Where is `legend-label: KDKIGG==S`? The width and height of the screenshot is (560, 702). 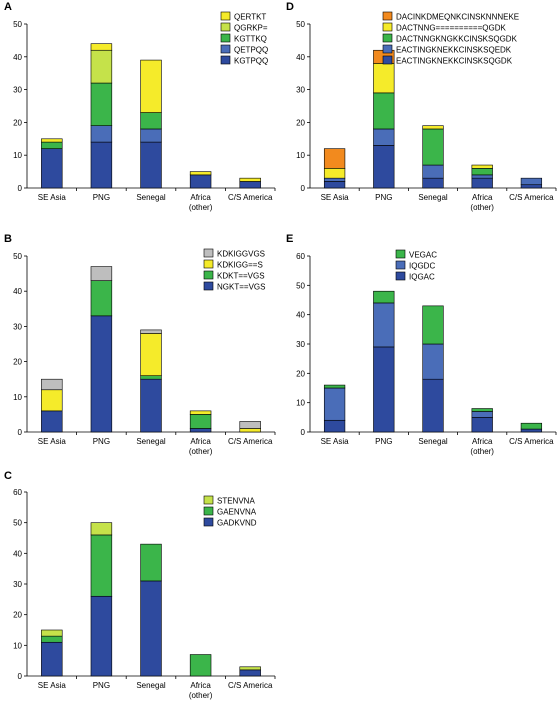
legend-label: KDKIGG==S is located at coordinates (240, 265).